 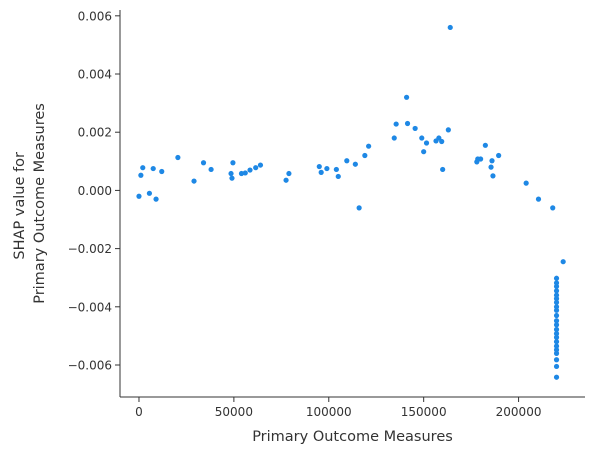 I want to click on x-axis-ticks: 0 50000 100000 150000 200000, so click(x=338, y=408).